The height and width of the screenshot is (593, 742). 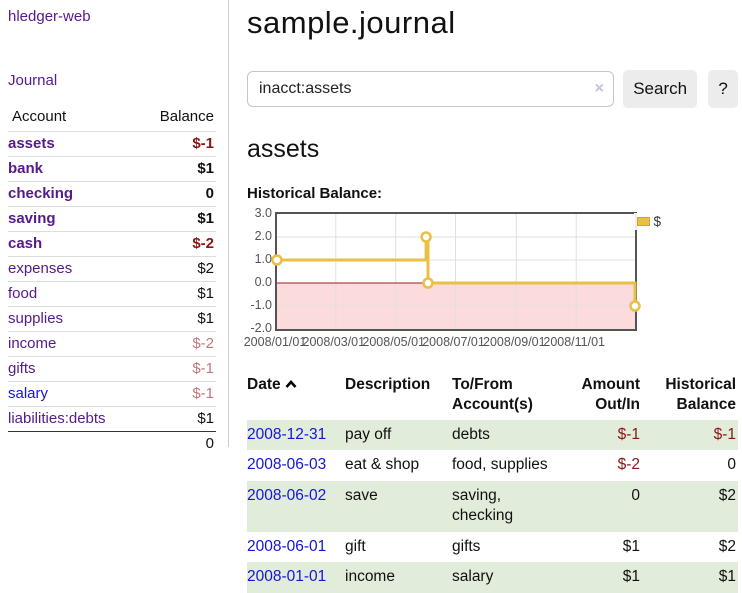 I want to click on account-link-saving: saving, so click(x=32, y=218).